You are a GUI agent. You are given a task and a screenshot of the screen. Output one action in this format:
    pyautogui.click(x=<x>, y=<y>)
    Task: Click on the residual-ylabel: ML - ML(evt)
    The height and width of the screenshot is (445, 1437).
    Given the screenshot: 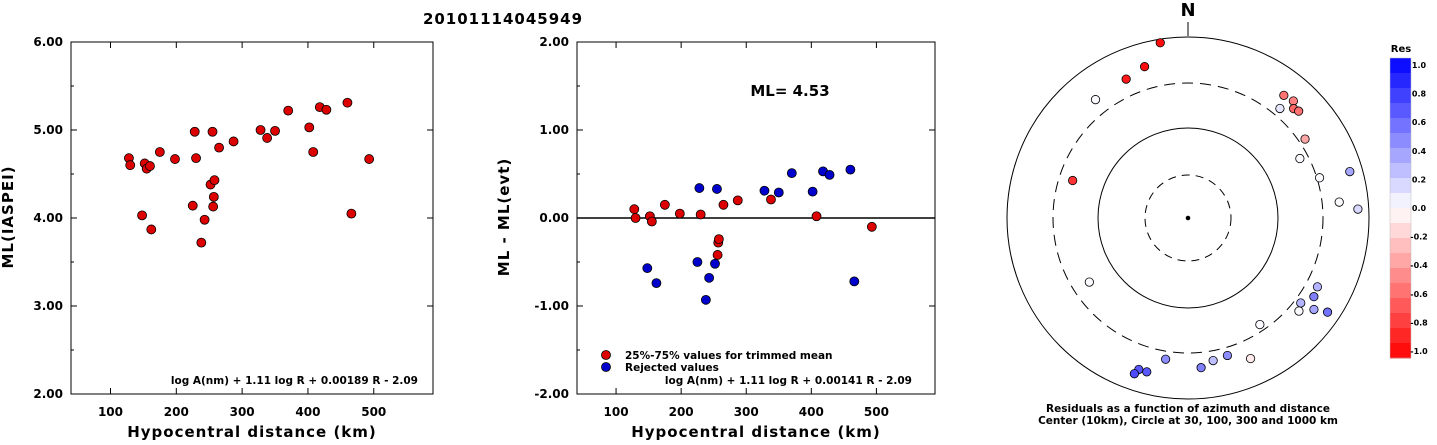 What is the action you would take?
    pyautogui.click(x=504, y=217)
    